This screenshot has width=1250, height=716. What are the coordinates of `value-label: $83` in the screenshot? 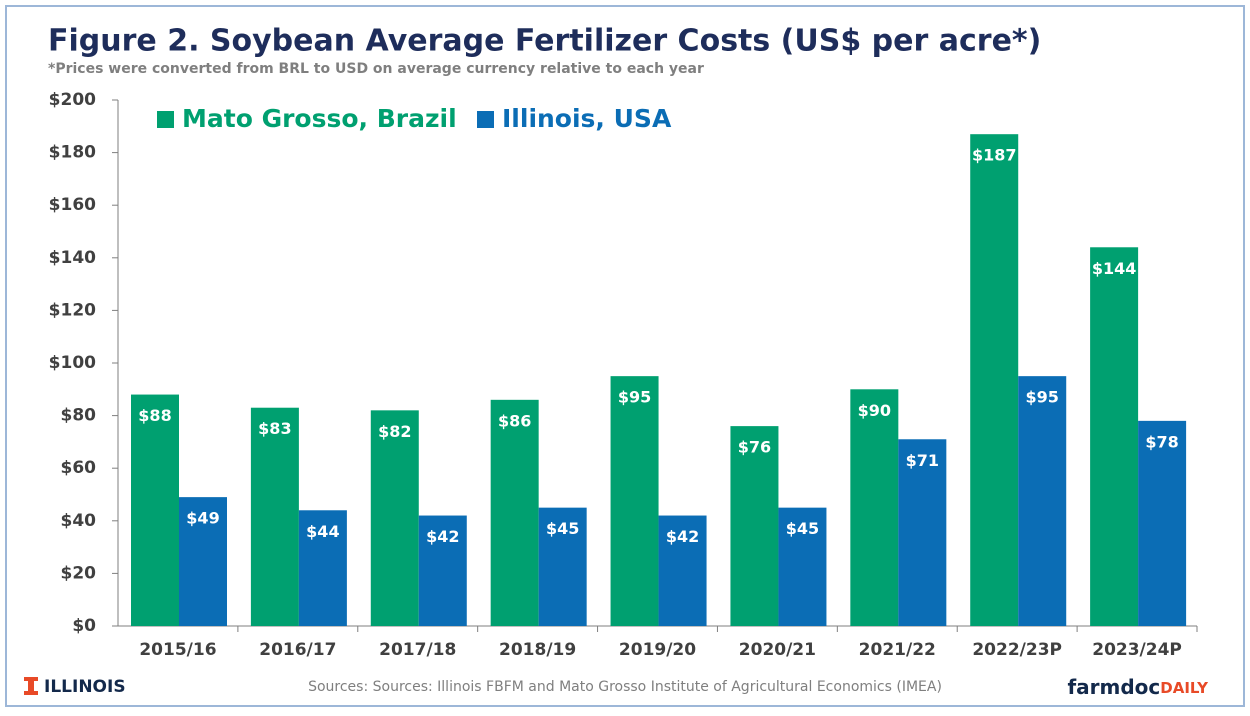 It's located at (274, 428).